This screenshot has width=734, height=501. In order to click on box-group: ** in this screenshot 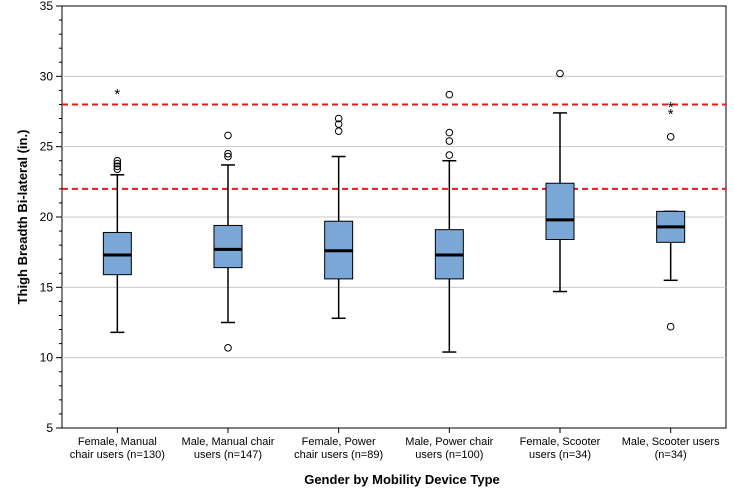, I will do `click(671, 215)`.